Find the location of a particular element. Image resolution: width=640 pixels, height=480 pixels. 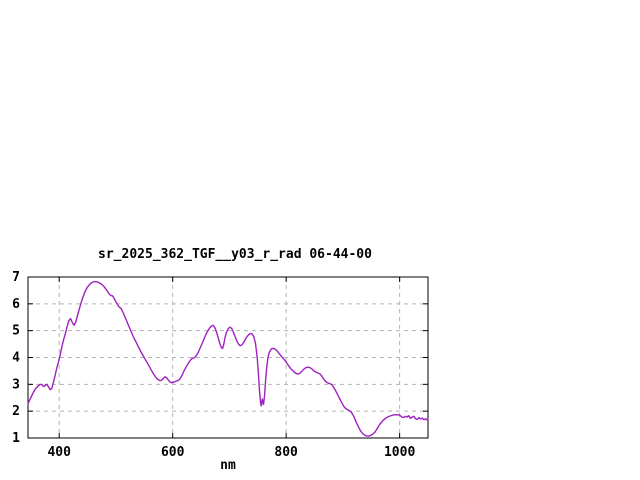

y-tick-label: 5 is located at coordinates (16, 331).